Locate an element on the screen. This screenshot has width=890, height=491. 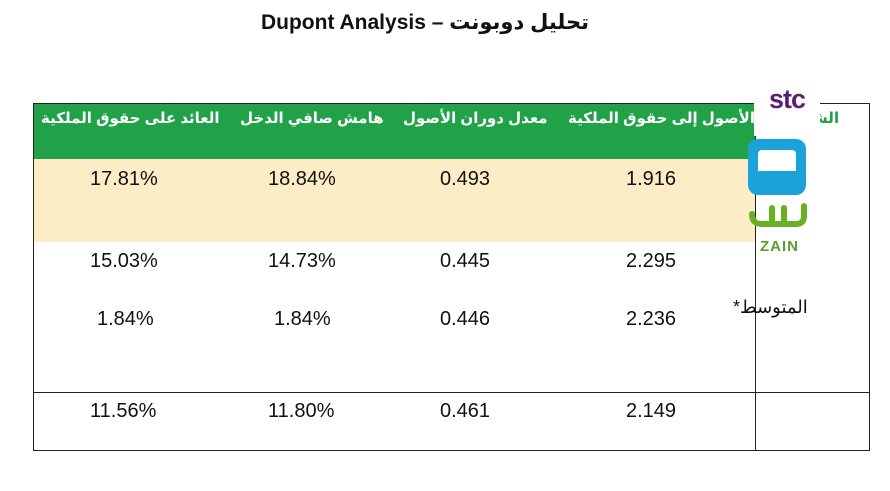
stc-asset-turnover: 0.493 is located at coordinates (465, 179).